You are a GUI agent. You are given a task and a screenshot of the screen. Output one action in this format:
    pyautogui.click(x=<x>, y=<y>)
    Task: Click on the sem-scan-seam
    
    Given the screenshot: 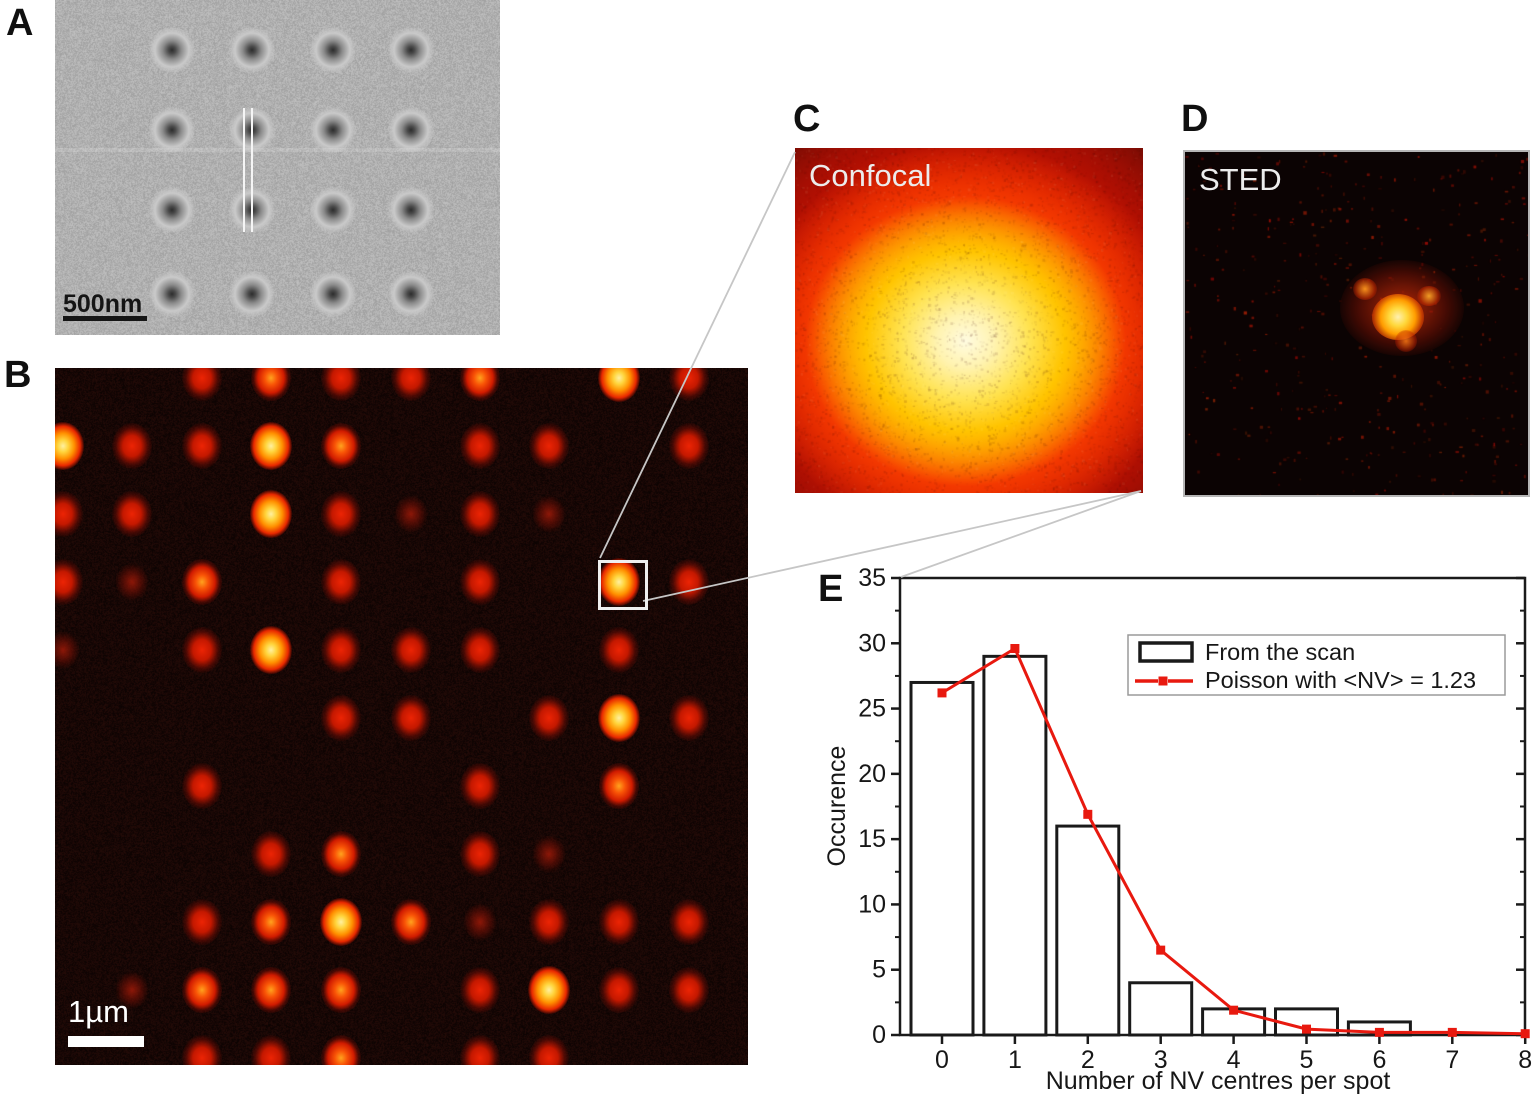 What is the action you would take?
    pyautogui.click(x=277, y=150)
    